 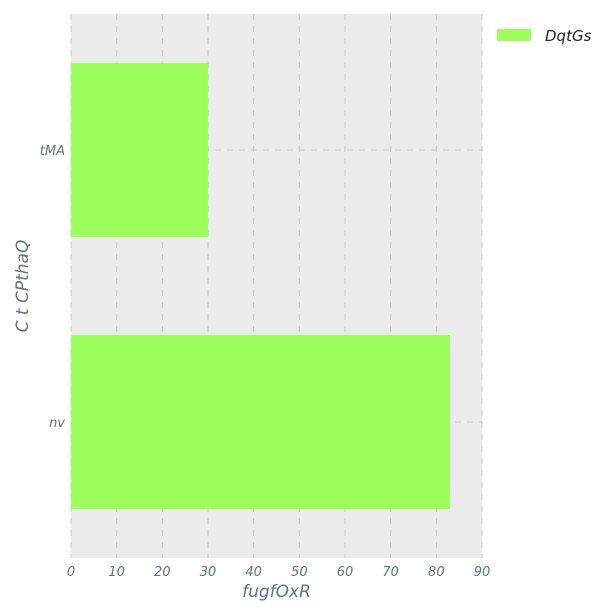 What do you see at coordinates (345, 572) in the screenshot?
I see `x-tick-label: 60` at bounding box center [345, 572].